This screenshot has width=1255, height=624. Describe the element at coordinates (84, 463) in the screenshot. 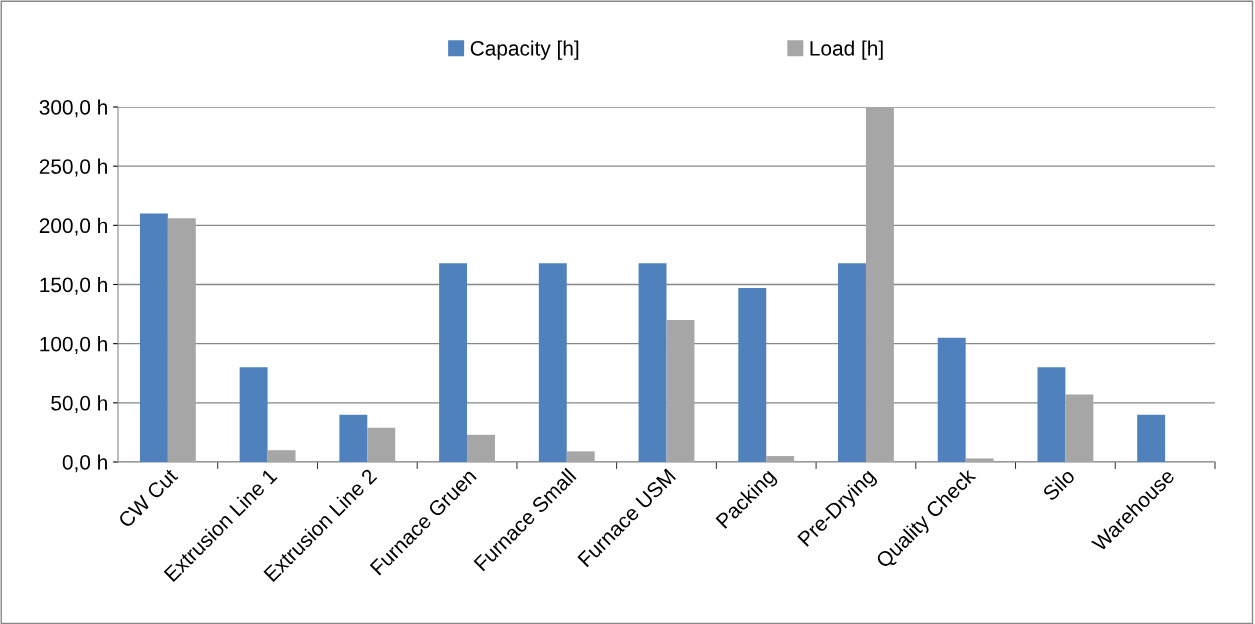

I see `y-tick-label: 0,0 h` at that location.